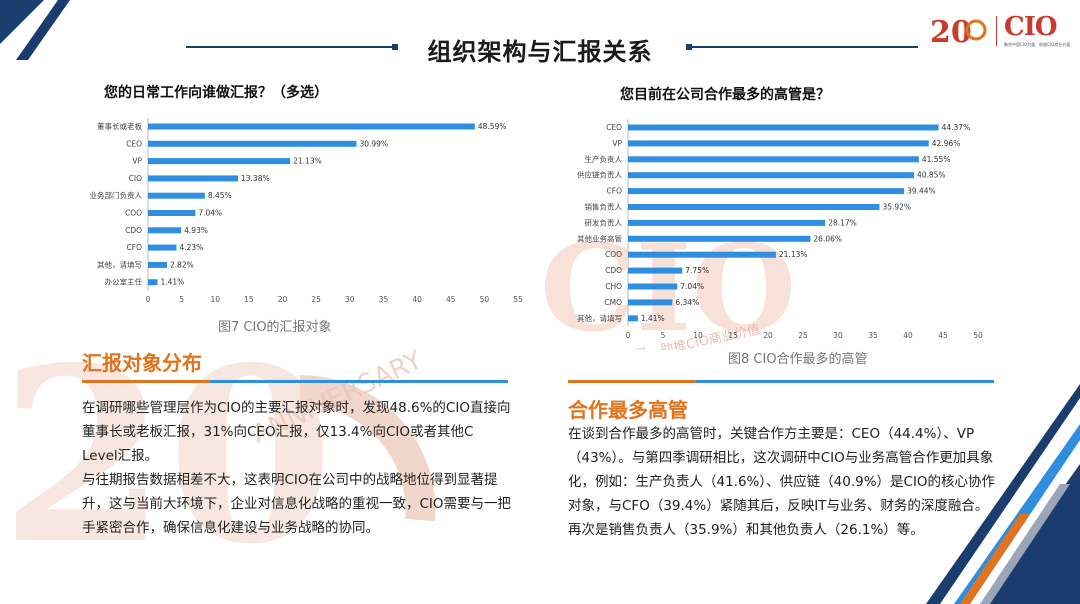  What do you see at coordinates (181, 299) in the screenshot?
I see `left-chart-x-tick-label: 5` at bounding box center [181, 299].